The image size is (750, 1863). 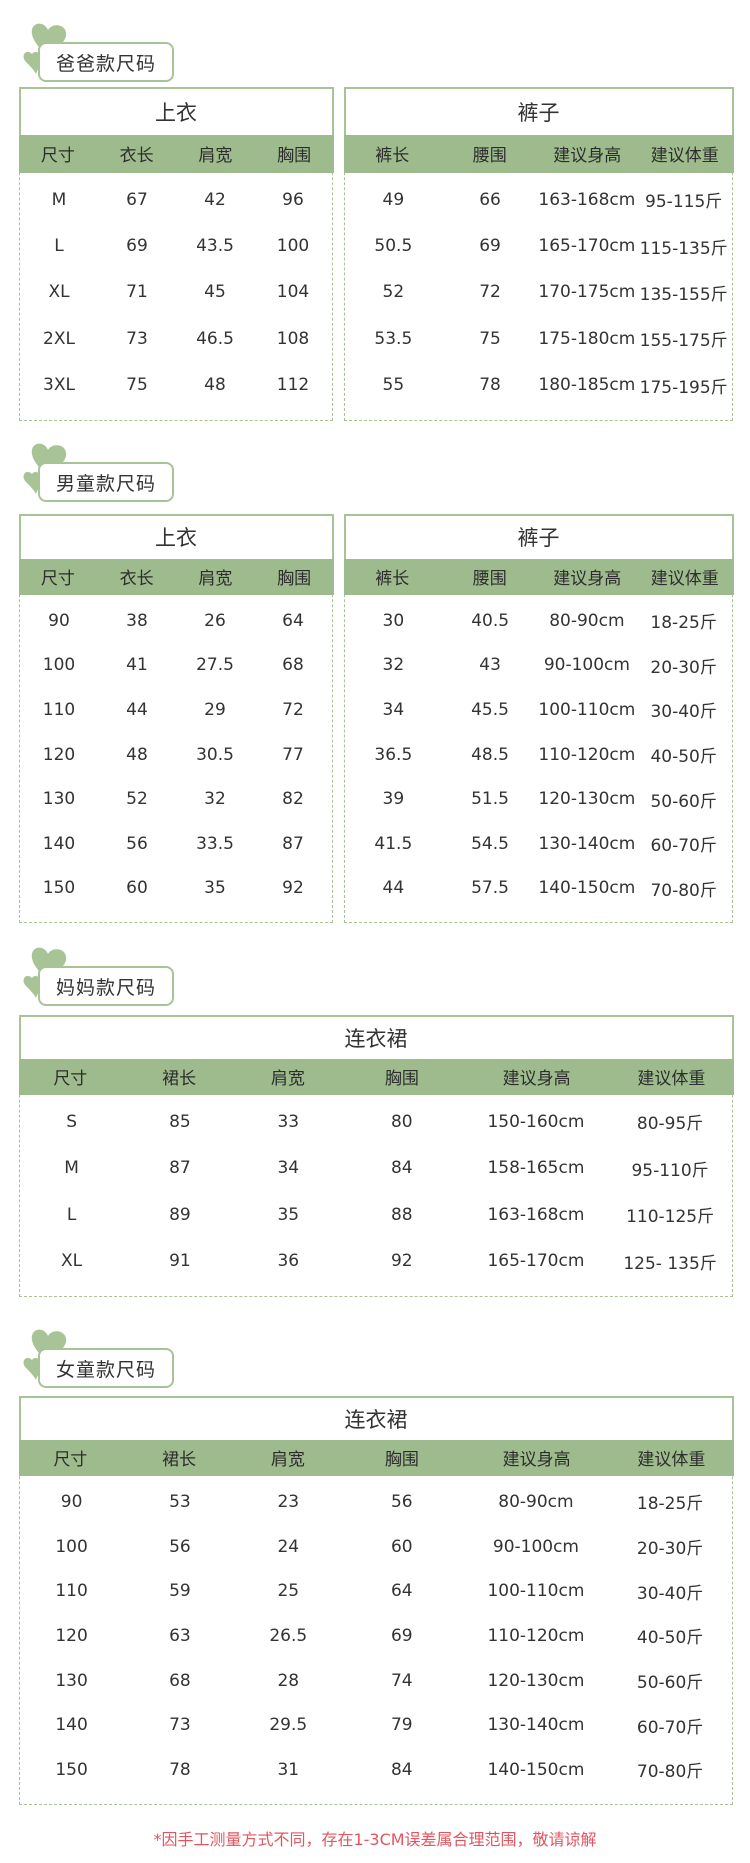 I want to click on table-cell: 165-170cm, so click(x=536, y=1261).